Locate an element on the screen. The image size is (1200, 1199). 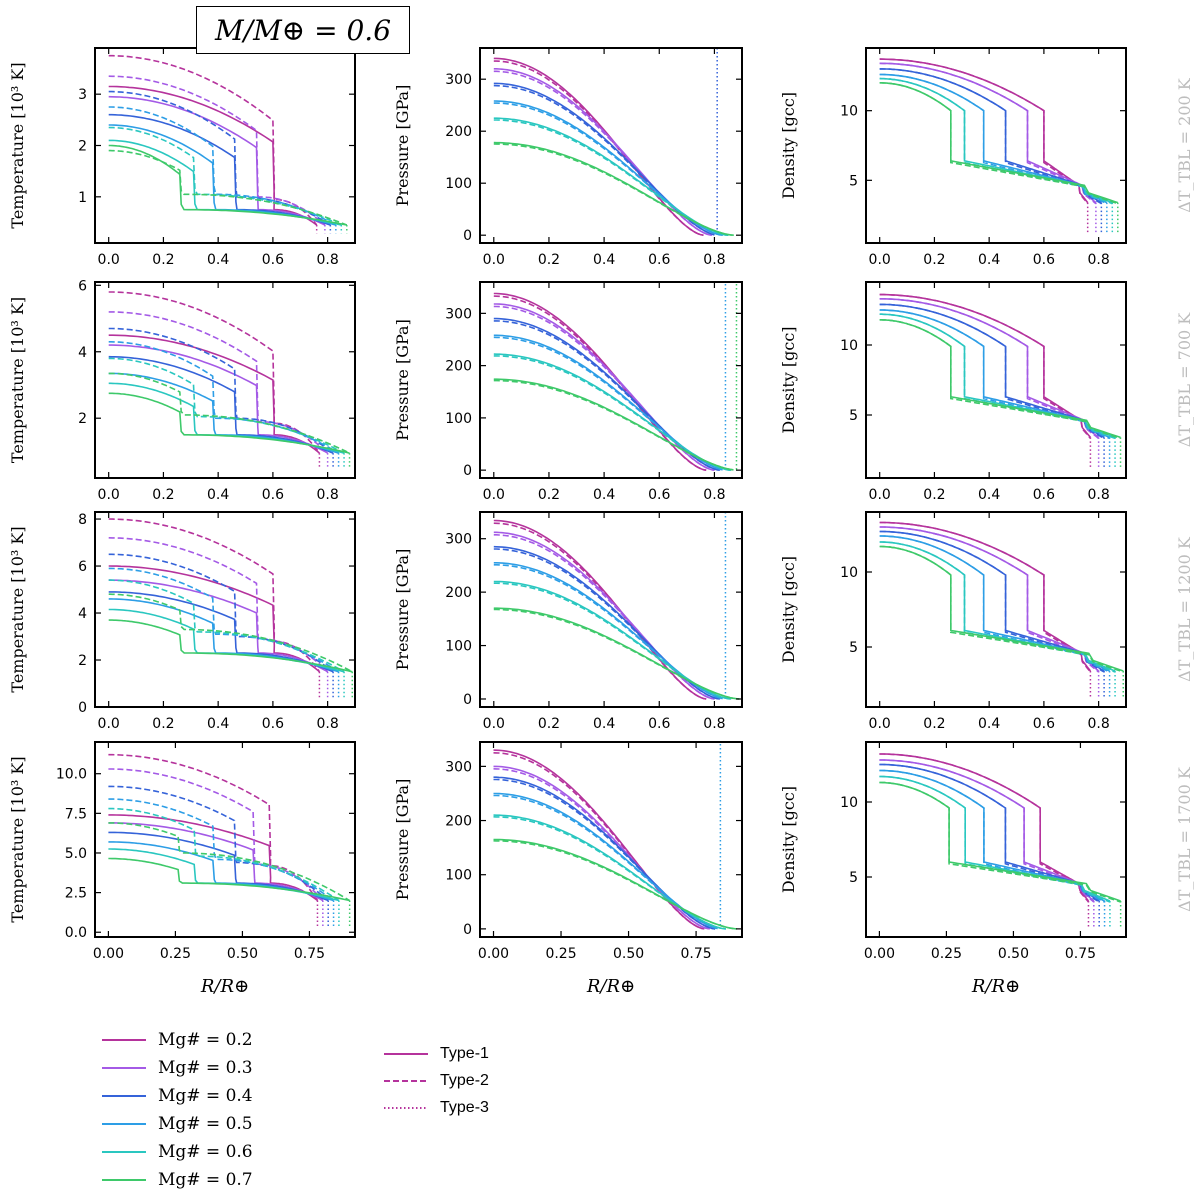
legend-label: Mg# = 0.5 is located at coordinates (205, 1124).